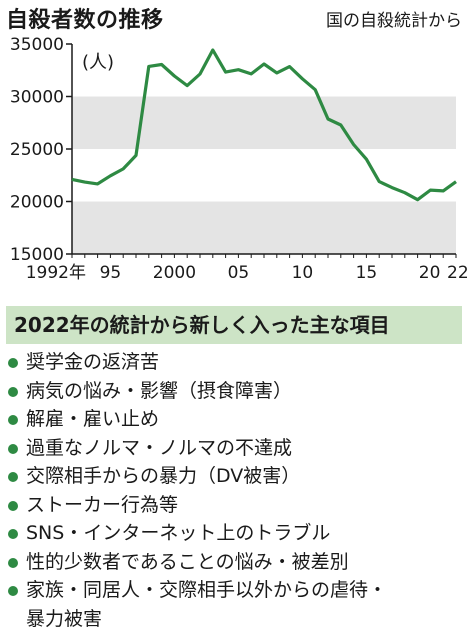 The image size is (470, 640). I want to click on list-item: ストーカー行為等, so click(234, 505).